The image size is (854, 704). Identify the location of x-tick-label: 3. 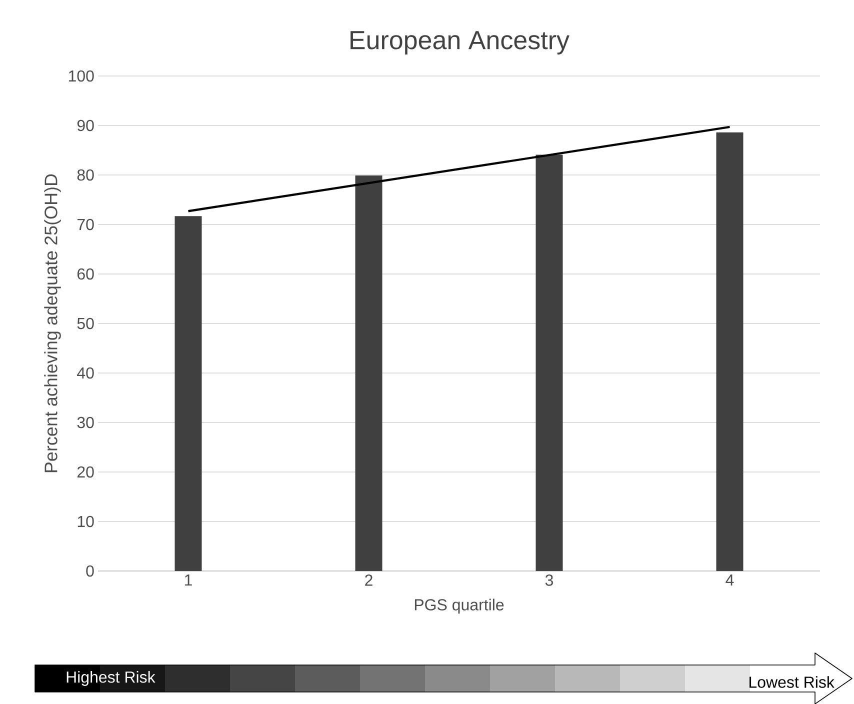
(549, 580).